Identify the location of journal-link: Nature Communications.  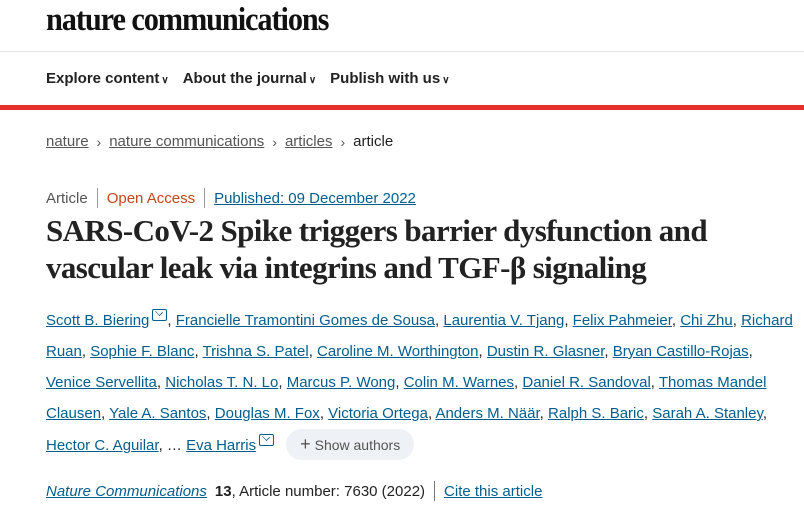
(126, 491).